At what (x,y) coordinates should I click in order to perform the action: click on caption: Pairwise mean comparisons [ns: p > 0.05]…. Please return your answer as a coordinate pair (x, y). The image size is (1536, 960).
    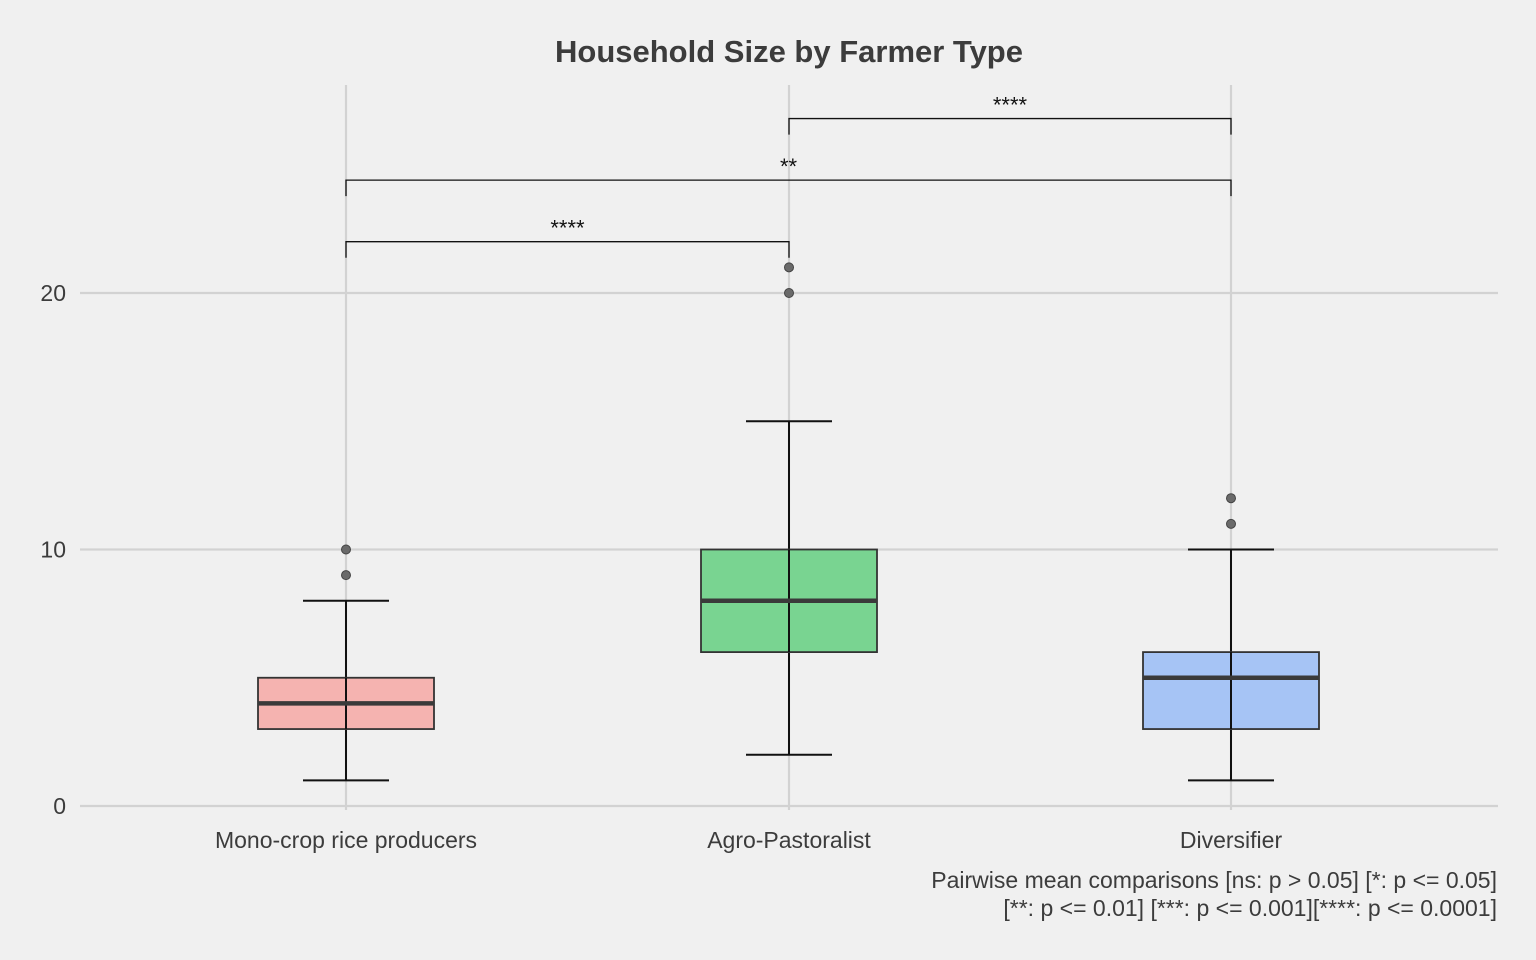
    Looking at the image, I should click on (1214, 894).